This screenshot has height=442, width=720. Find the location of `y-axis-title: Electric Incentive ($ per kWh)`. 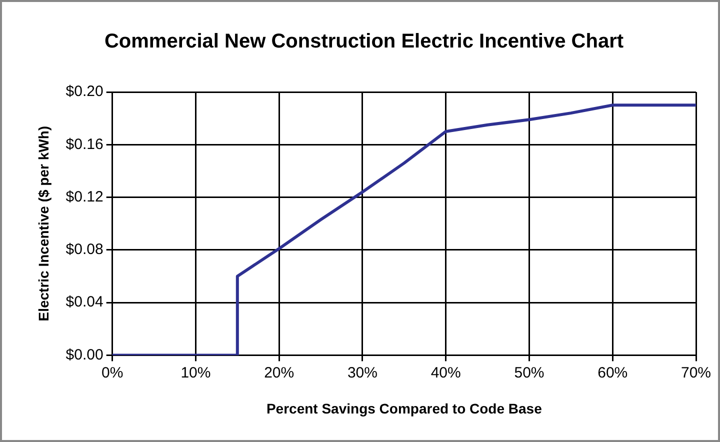

y-axis-title: Electric Incentive ($ per kWh) is located at coordinates (43, 224).